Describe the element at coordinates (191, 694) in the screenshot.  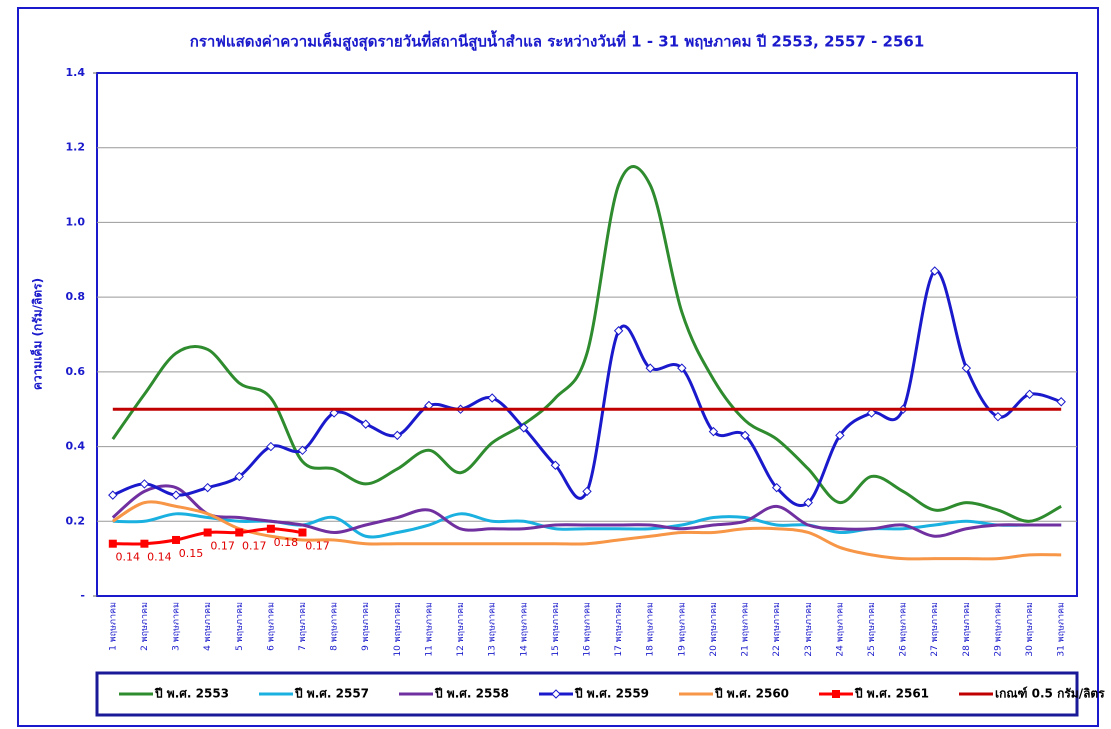
I see `legend-label: ปี พ.ศ. 2553` at that location.